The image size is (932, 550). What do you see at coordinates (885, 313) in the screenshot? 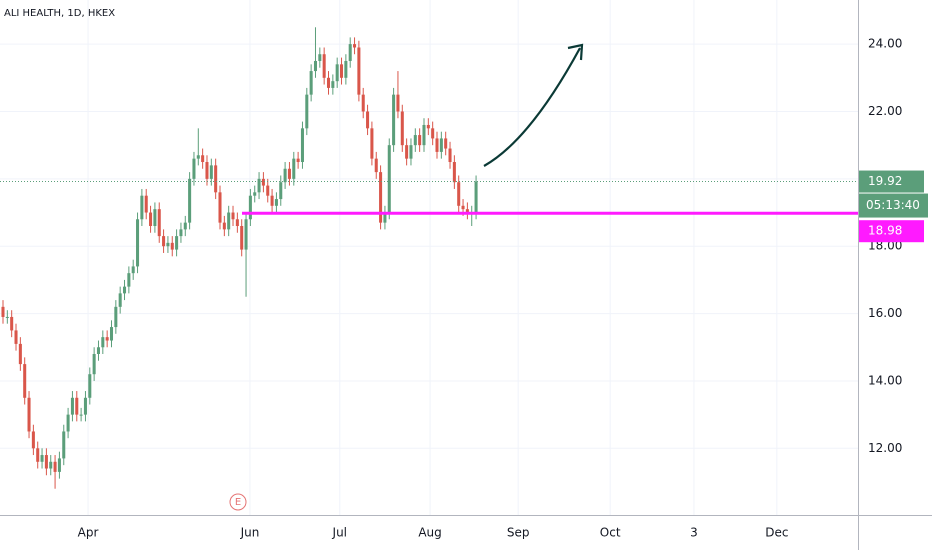
I see `y-tick-label: 16.00` at bounding box center [885, 313].